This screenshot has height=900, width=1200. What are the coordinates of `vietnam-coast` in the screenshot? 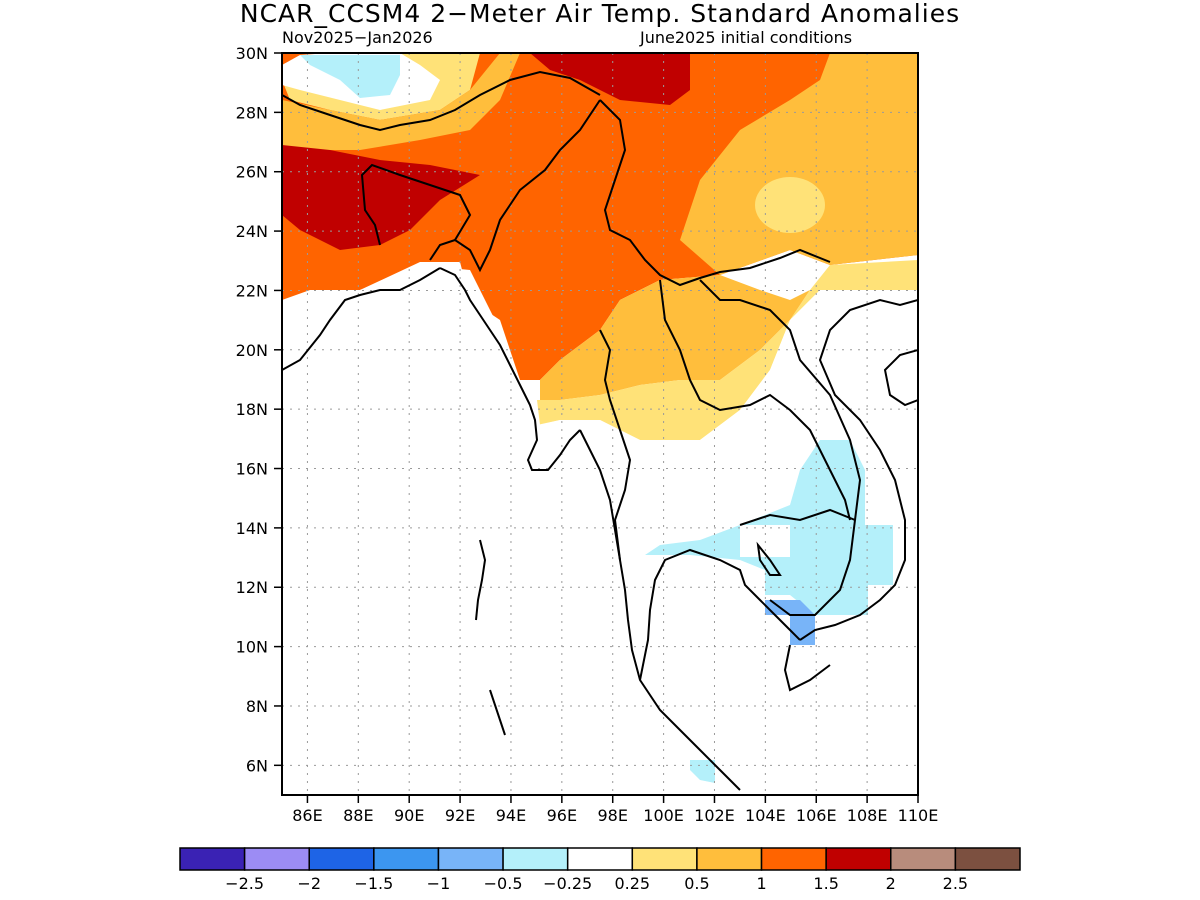 It's located at (858, 469).